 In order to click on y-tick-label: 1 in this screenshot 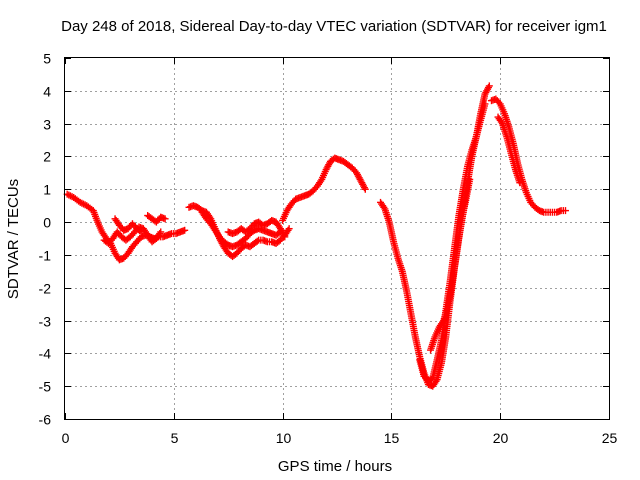, I will do `click(47, 190)`.